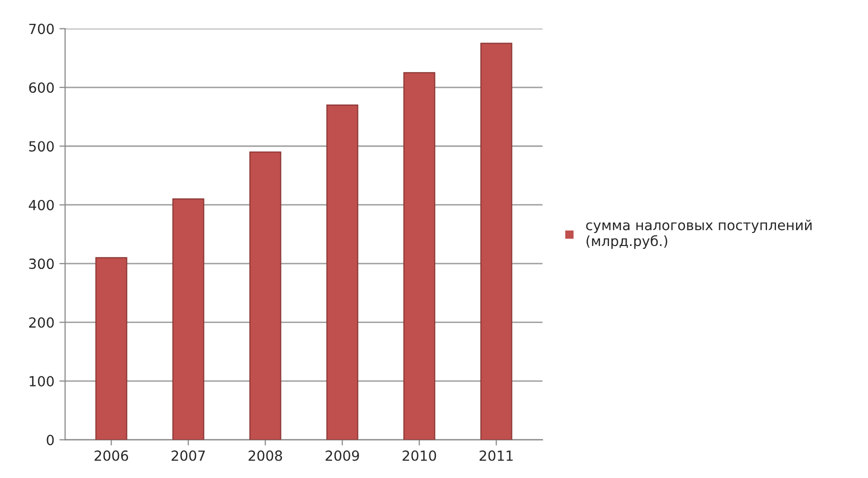 The height and width of the screenshot is (478, 868). I want to click on x-tick-label: 2006, so click(111, 455).